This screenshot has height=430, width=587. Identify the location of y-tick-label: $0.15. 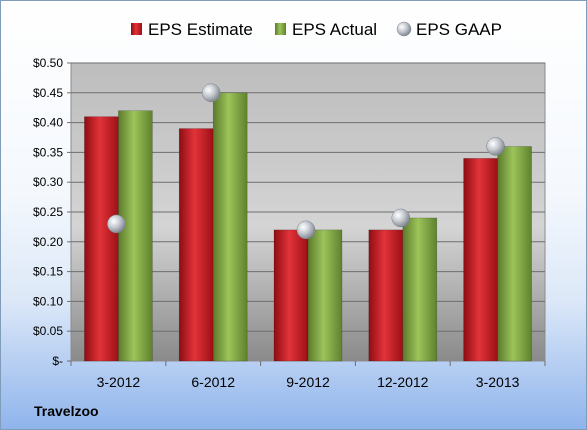
(48, 272).